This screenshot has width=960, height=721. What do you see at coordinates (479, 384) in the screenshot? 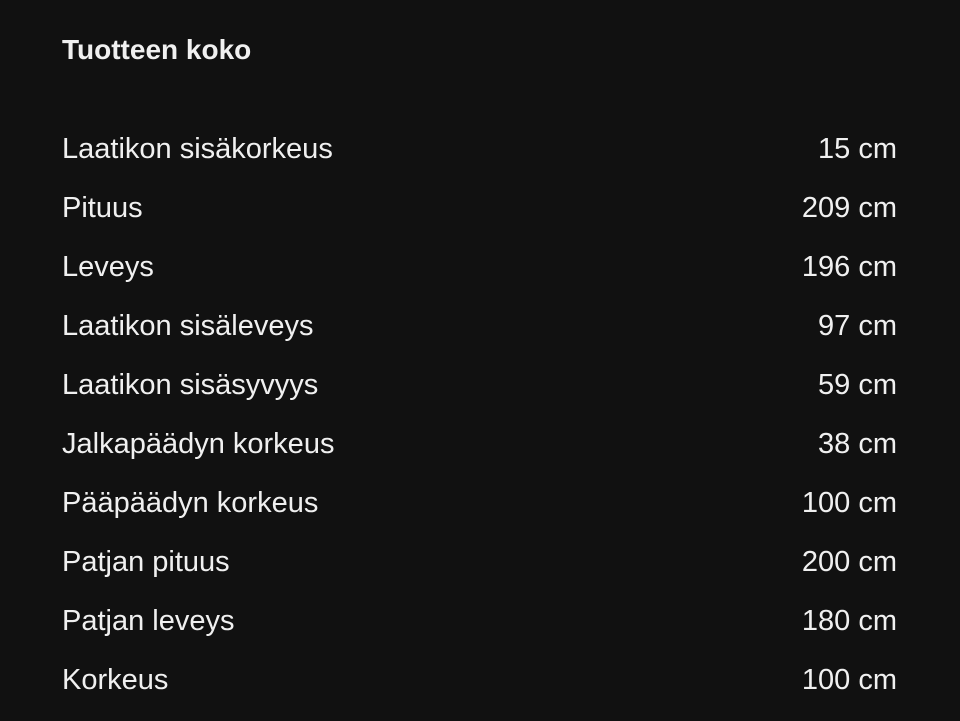
I see `dimension-row: Laatikon sisäsyvyys 59 cm` at bounding box center [479, 384].